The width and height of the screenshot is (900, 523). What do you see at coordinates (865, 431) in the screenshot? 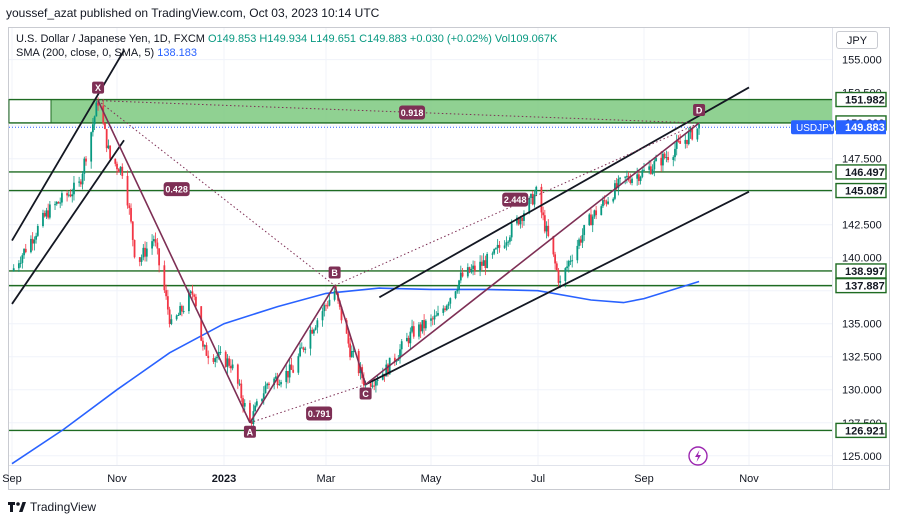
I see `level-tag-label: 126.921` at bounding box center [865, 431].